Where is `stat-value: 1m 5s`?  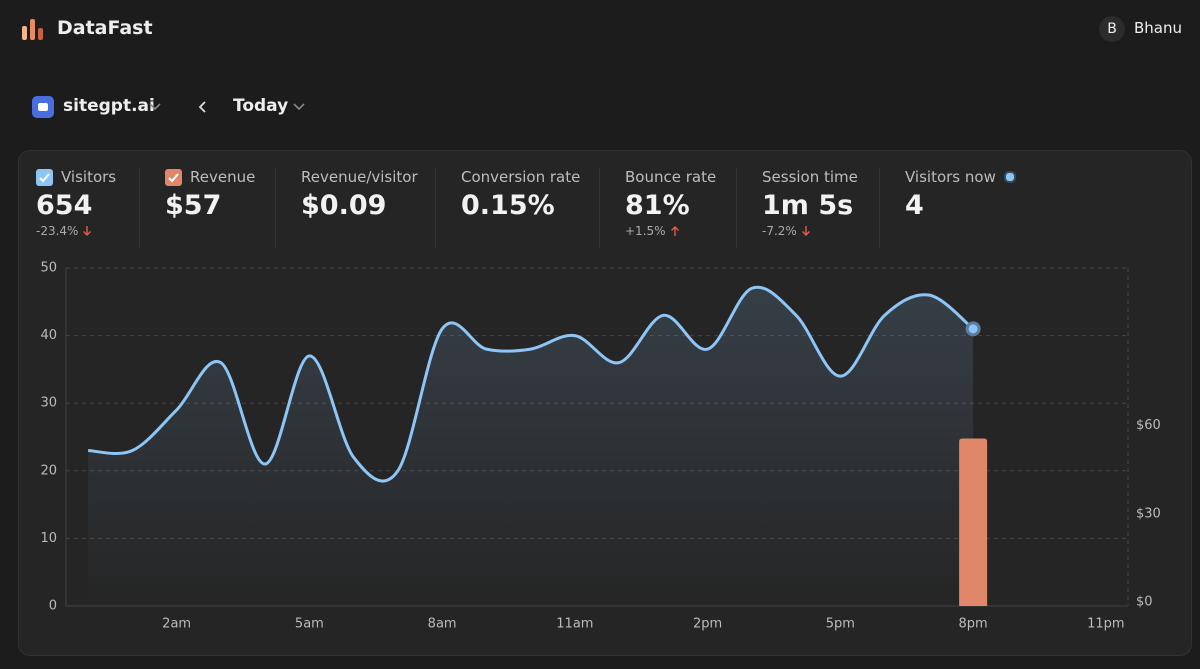
stat-value: 1m 5s is located at coordinates (808, 205).